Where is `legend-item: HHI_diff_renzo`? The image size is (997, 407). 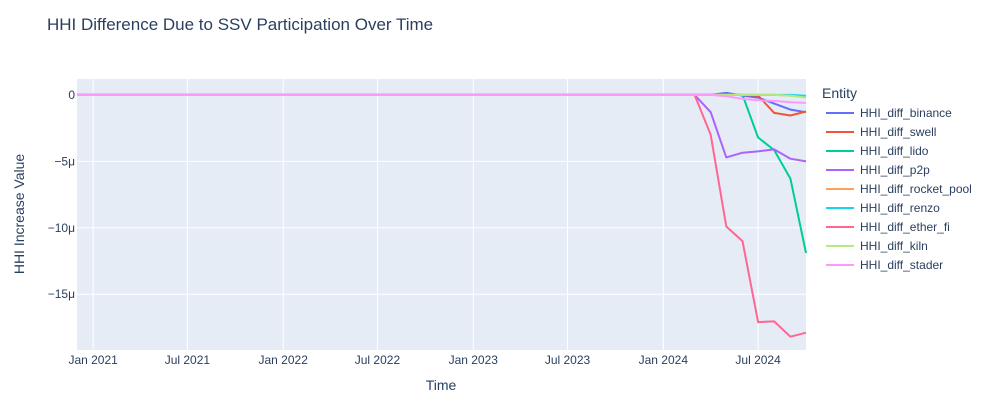 legend-item: HHI_diff_renzo is located at coordinates (883, 208).